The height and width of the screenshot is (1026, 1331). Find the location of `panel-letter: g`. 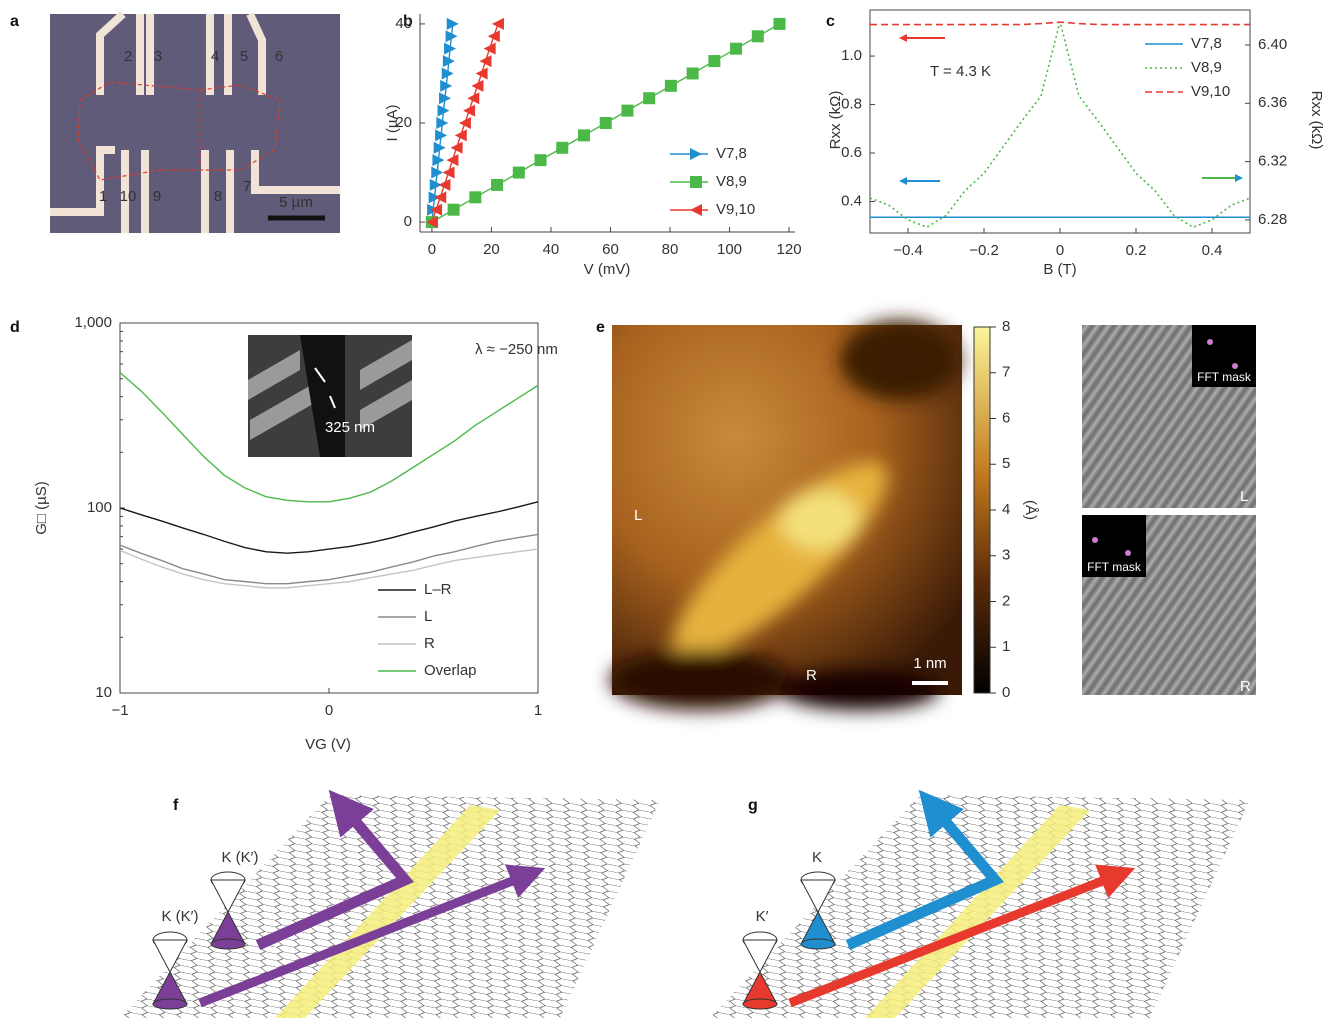

panel-letter: g is located at coordinates (753, 805).